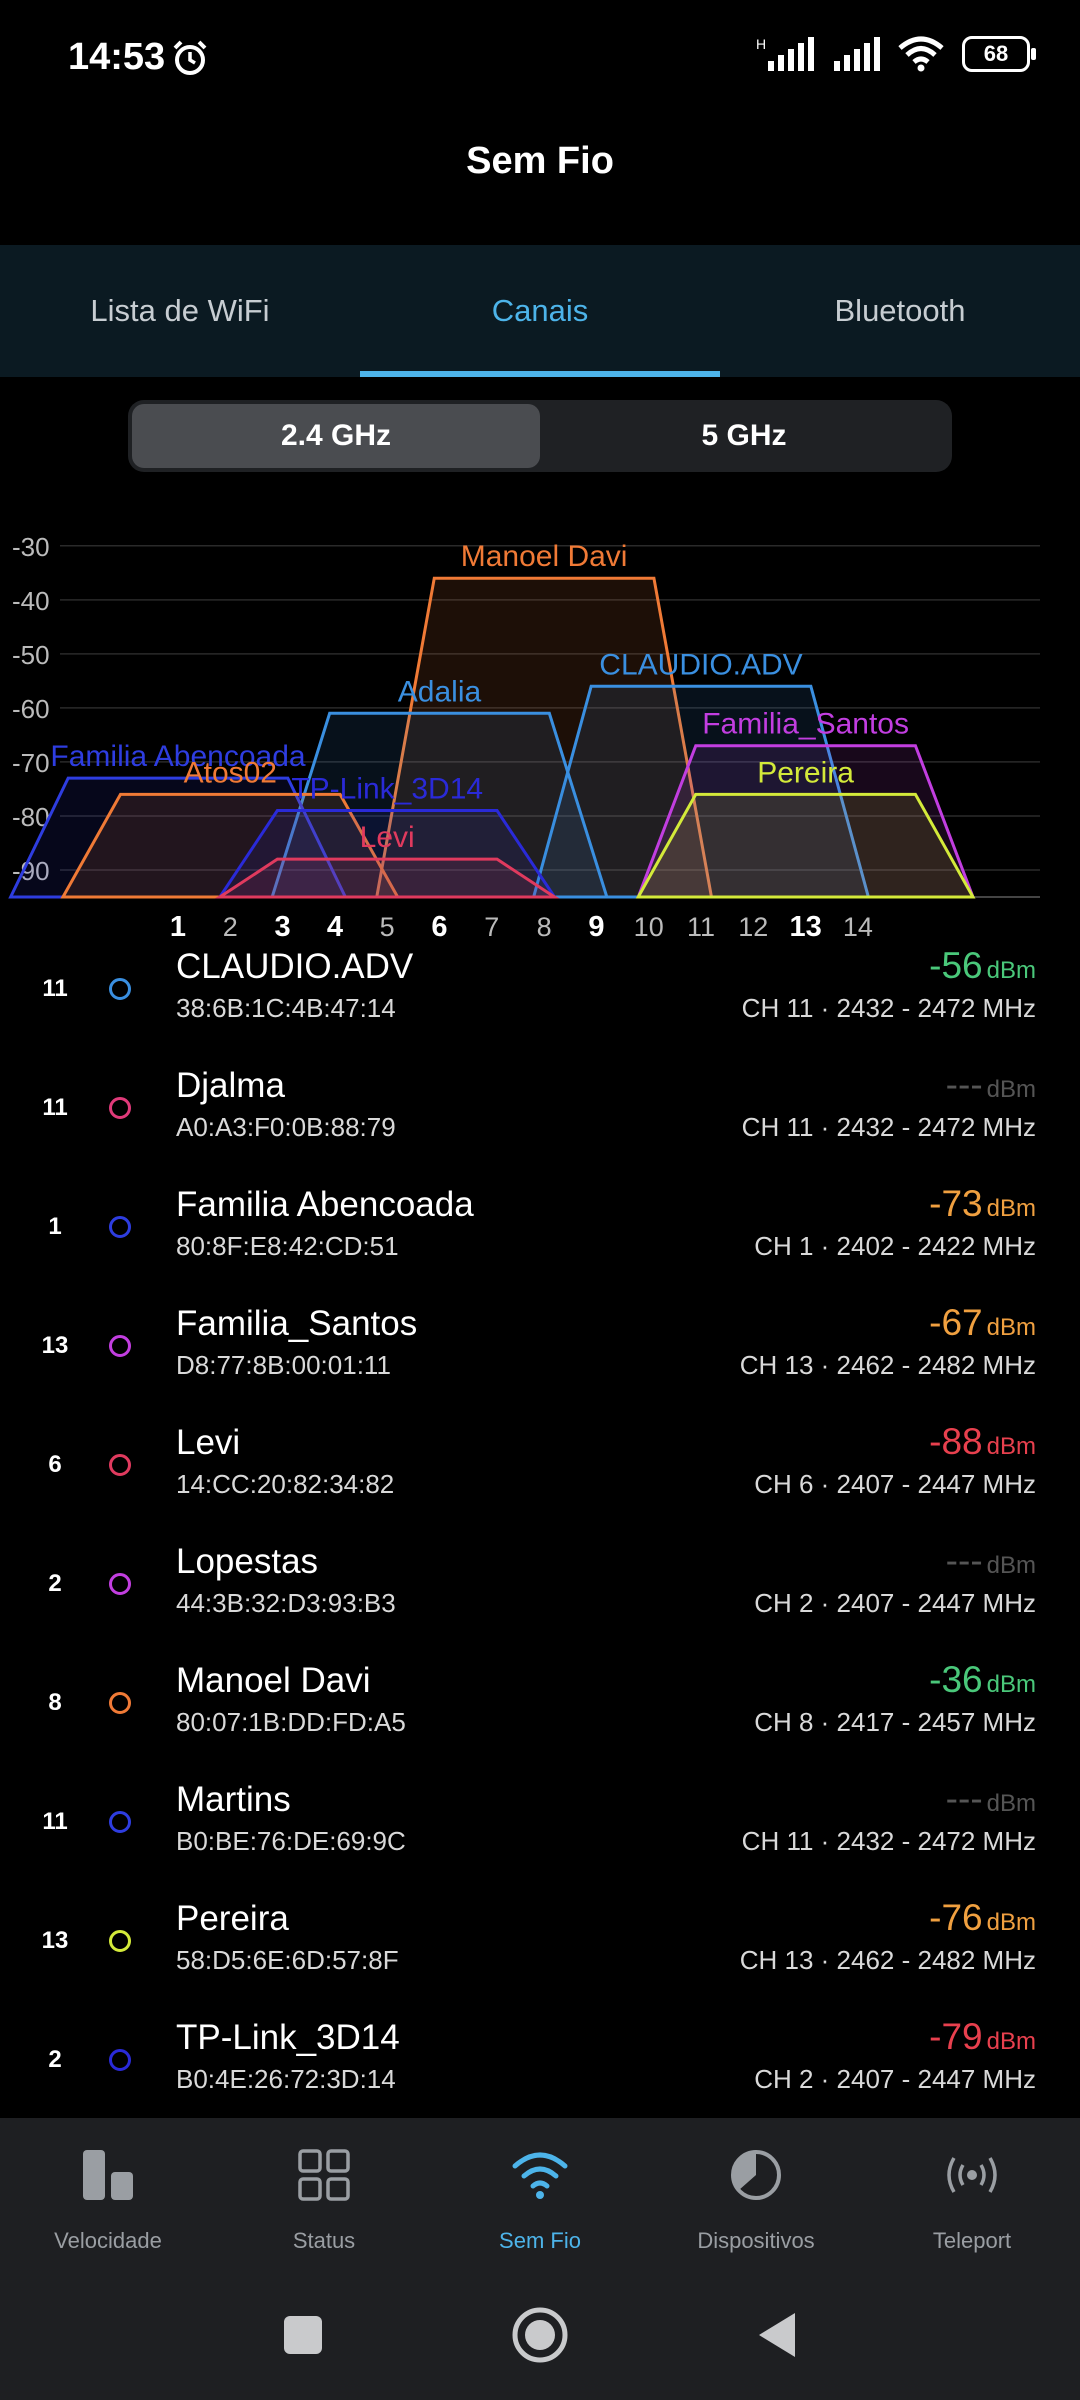 The image size is (1080, 2400). What do you see at coordinates (287, 1960) in the screenshot?
I see `mac-address: 58:D5:6E:6D:57:8F` at bounding box center [287, 1960].